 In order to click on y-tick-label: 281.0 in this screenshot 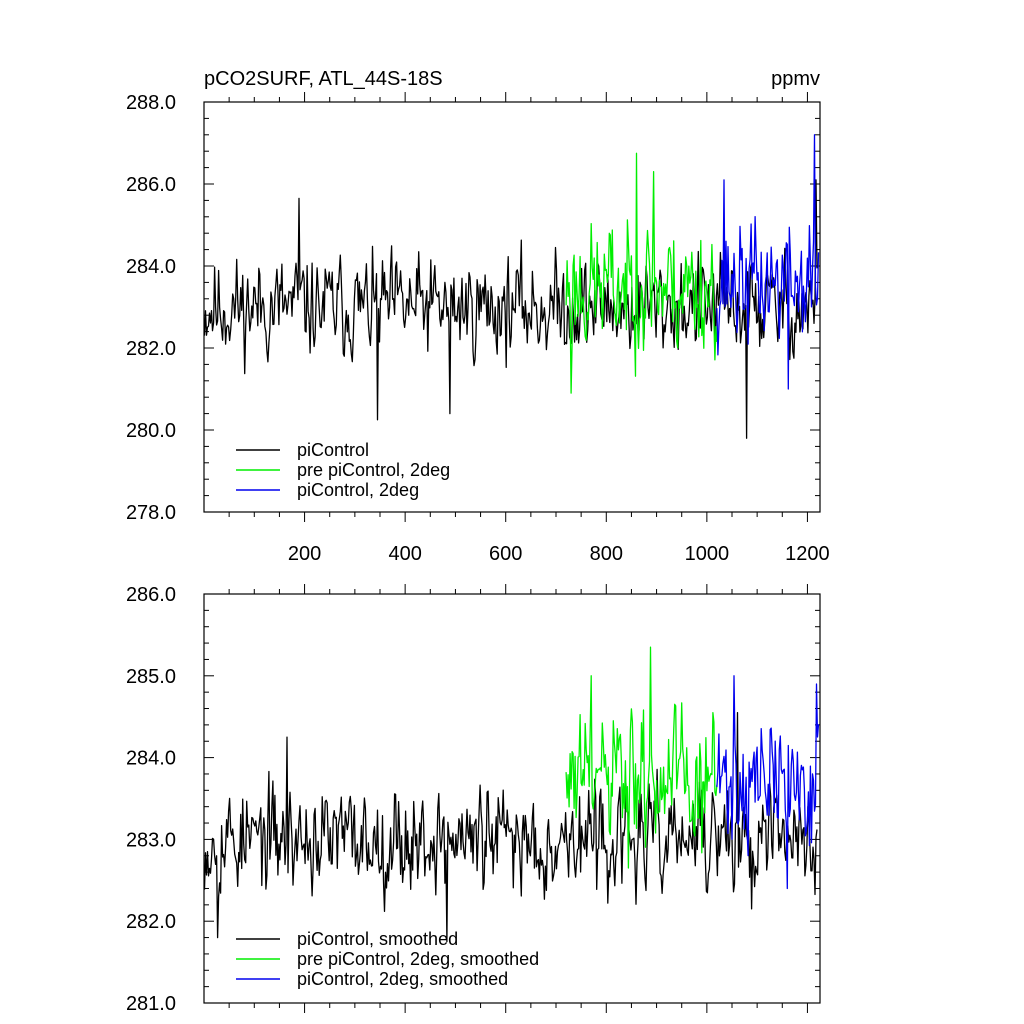, I will do `click(151, 1004)`.